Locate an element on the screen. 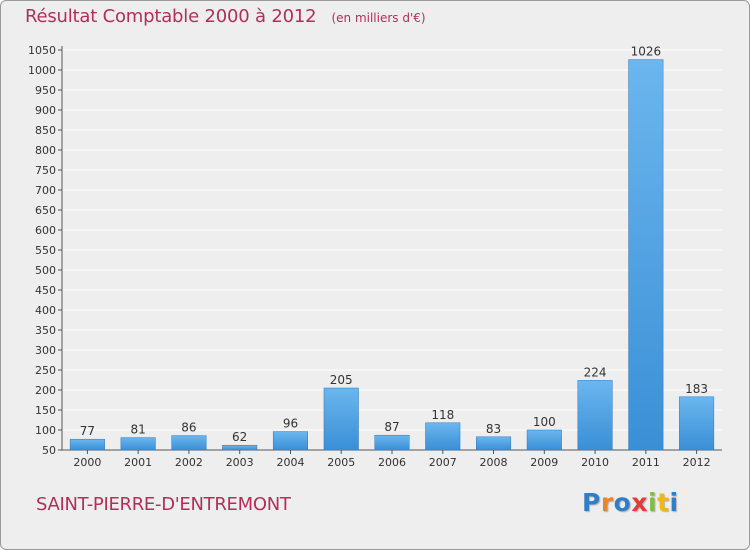  data-label-2009: 100 is located at coordinates (544, 422).